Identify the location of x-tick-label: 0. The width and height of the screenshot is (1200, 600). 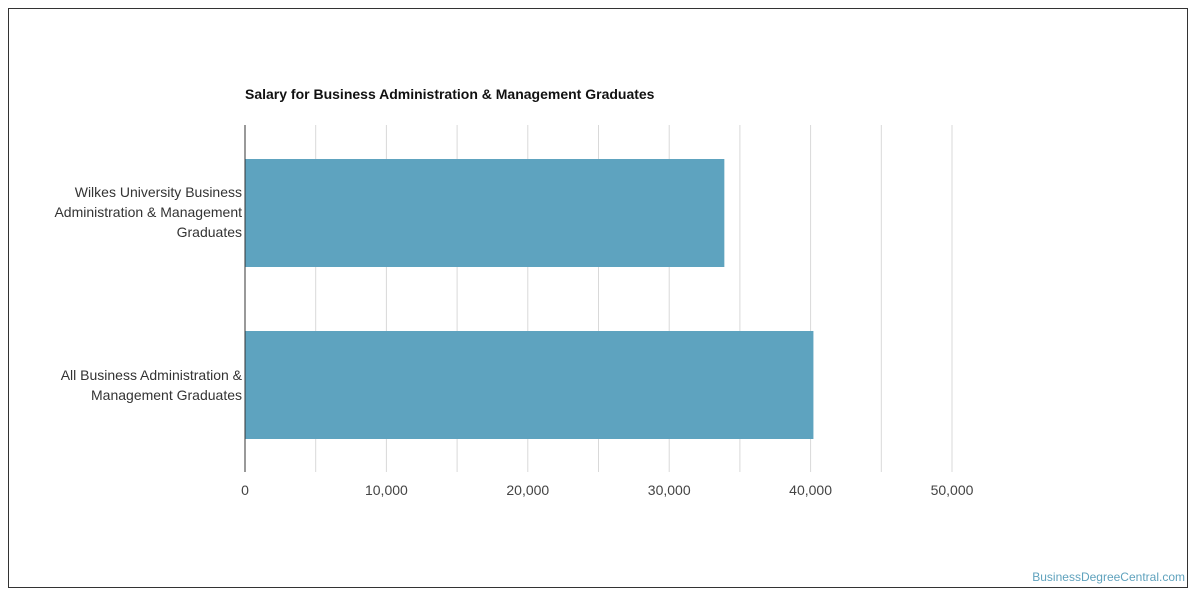
(245, 490).